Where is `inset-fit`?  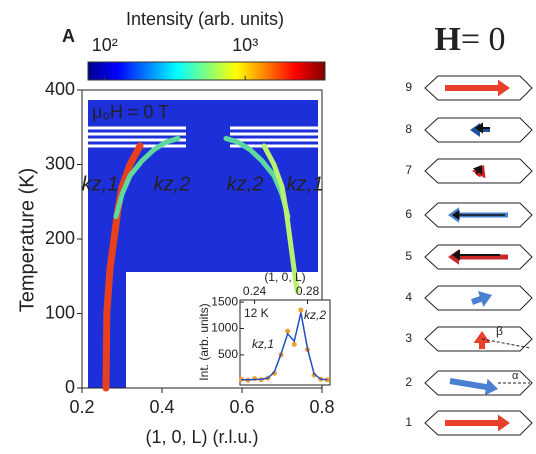 inset-fit is located at coordinates (284, 346).